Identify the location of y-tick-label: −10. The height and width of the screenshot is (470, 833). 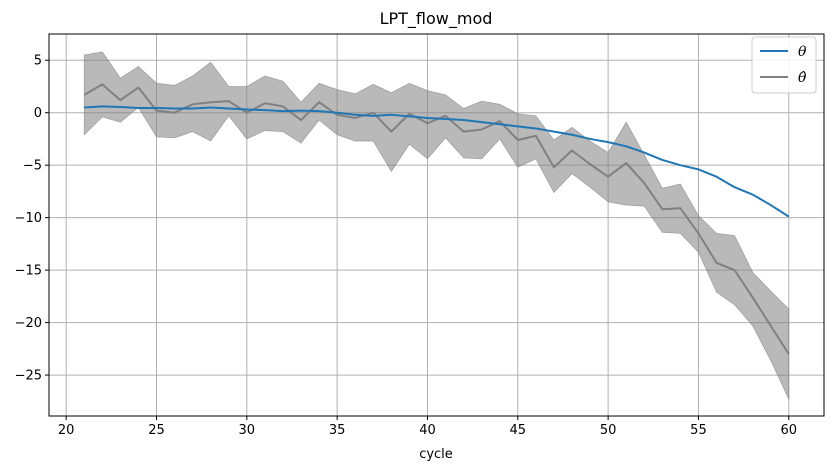
(28, 218).